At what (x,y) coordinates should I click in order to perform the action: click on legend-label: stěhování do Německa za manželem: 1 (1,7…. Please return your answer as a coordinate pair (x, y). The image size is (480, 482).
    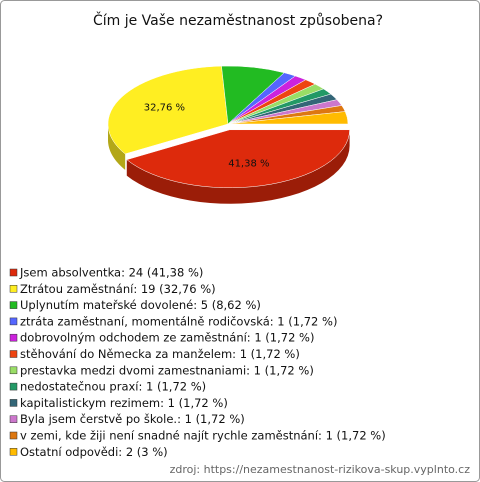
    Looking at the image, I should click on (160, 354).